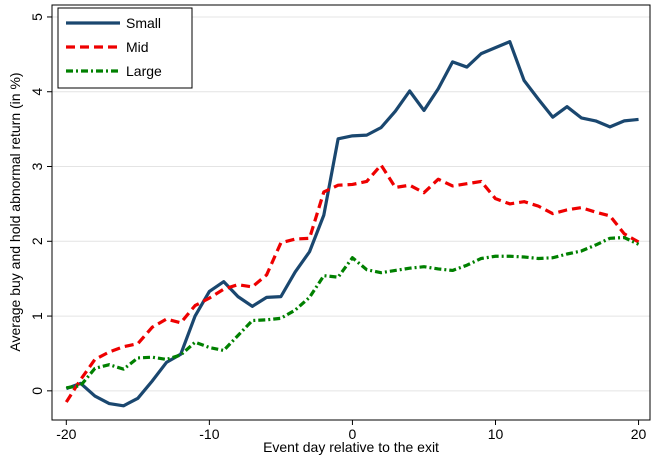  What do you see at coordinates (125, 48) in the screenshot?
I see `legend-box` at bounding box center [125, 48].